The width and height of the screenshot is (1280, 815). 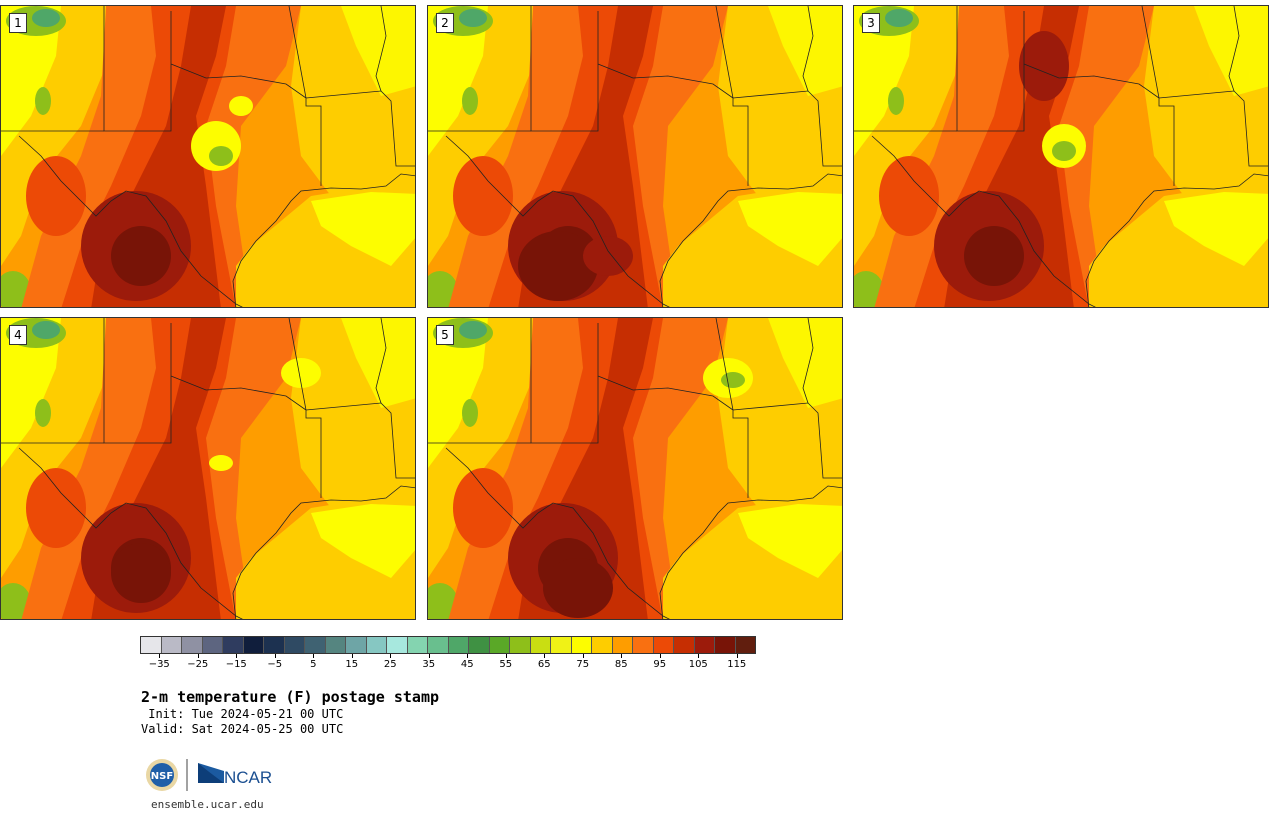 I want to click on colorbar-tick-label: 35, so click(x=429, y=664).